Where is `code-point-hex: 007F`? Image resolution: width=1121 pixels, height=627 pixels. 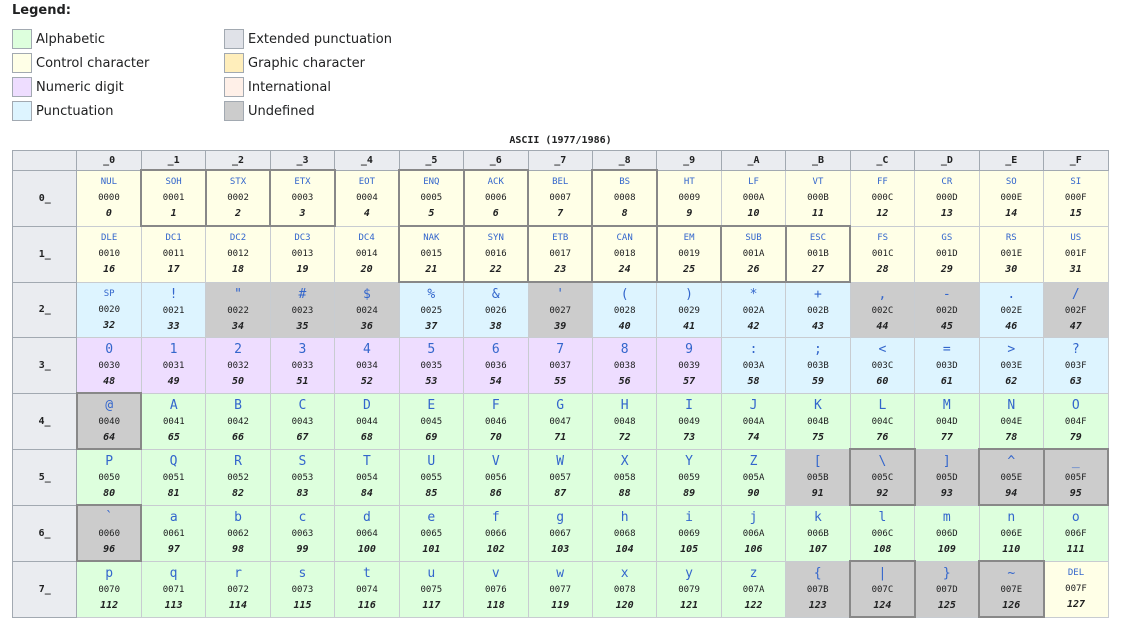
code-point-hex: 007F is located at coordinates (1076, 589).